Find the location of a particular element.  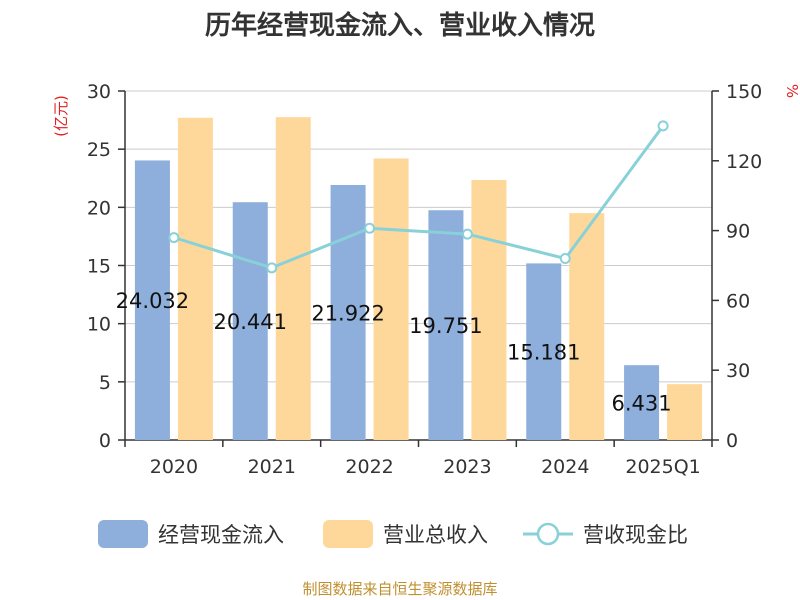

data-label: 21.922 is located at coordinates (347, 313).